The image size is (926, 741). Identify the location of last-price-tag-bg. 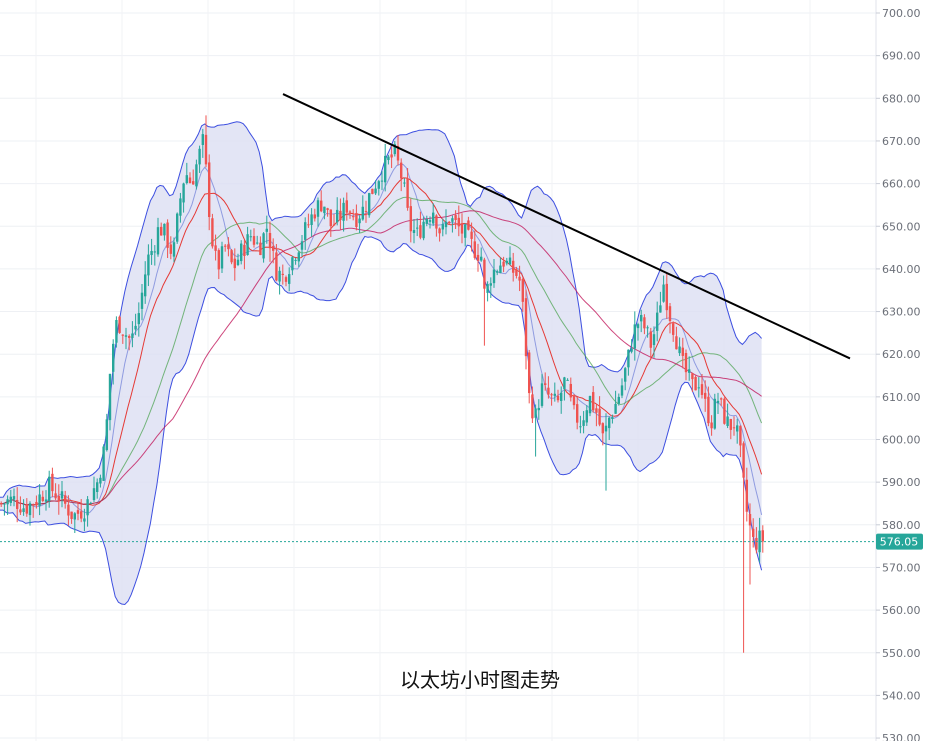
(899, 541).